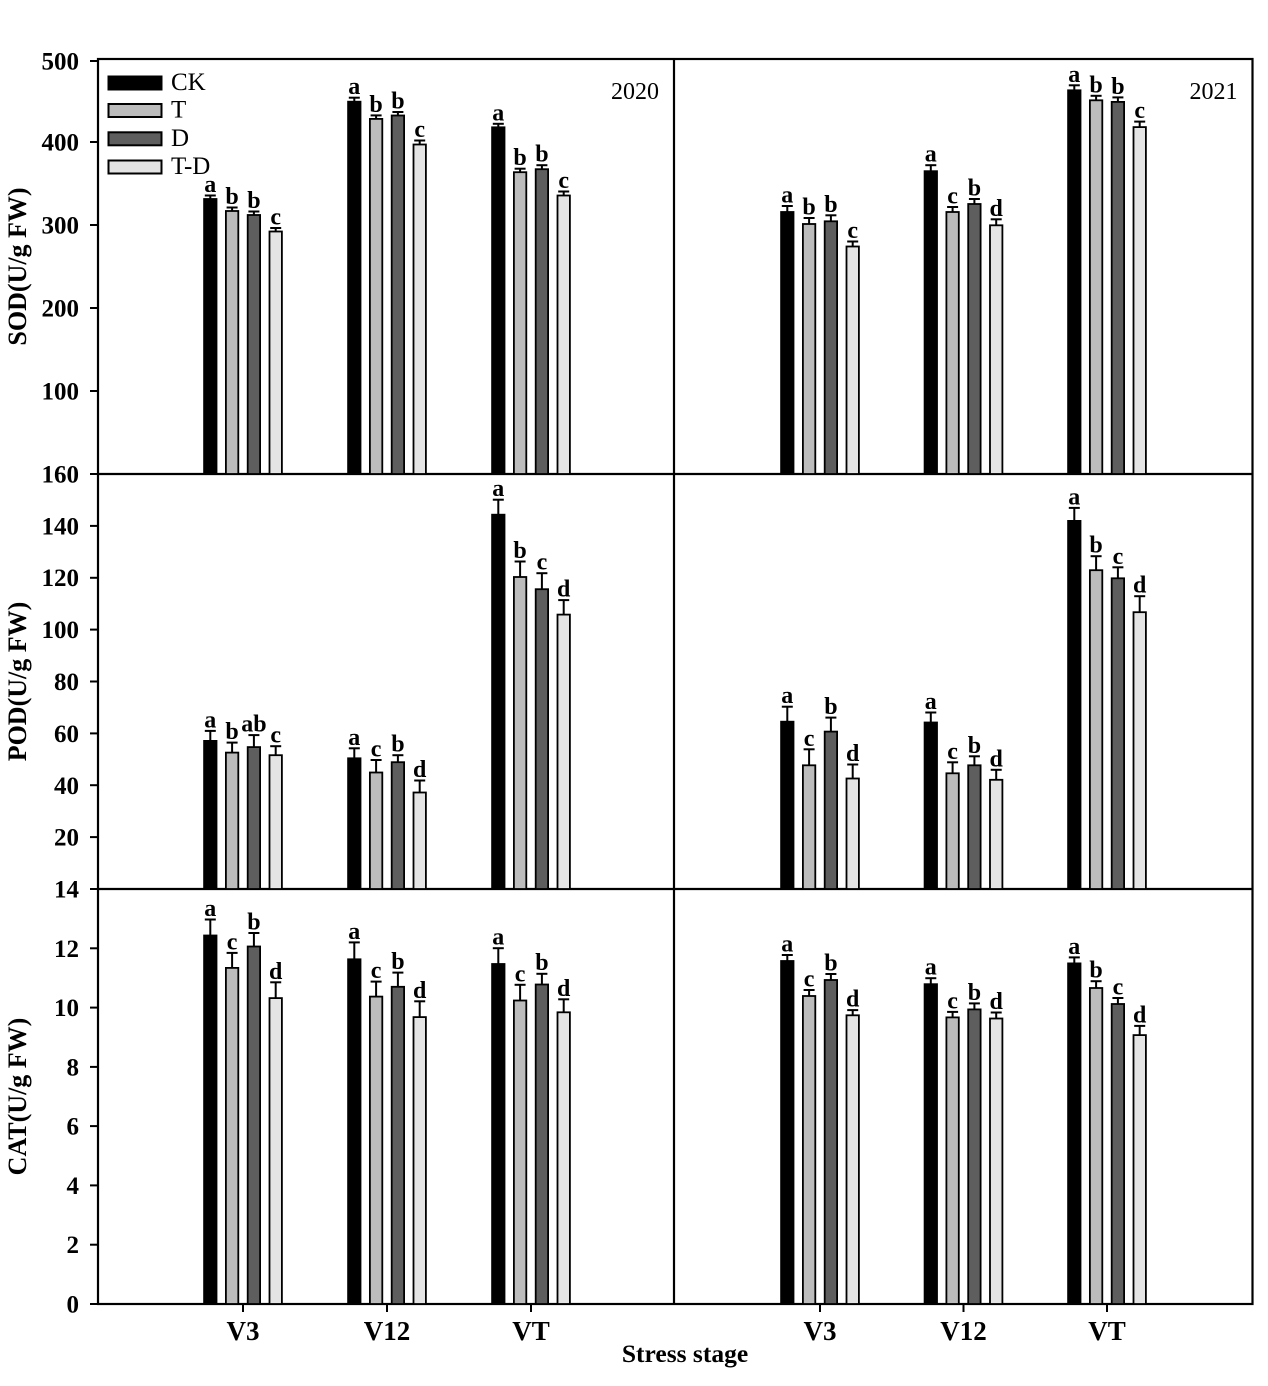  What do you see at coordinates (635, 92) in the screenshot?
I see `svg-text: 2020` at bounding box center [635, 92].